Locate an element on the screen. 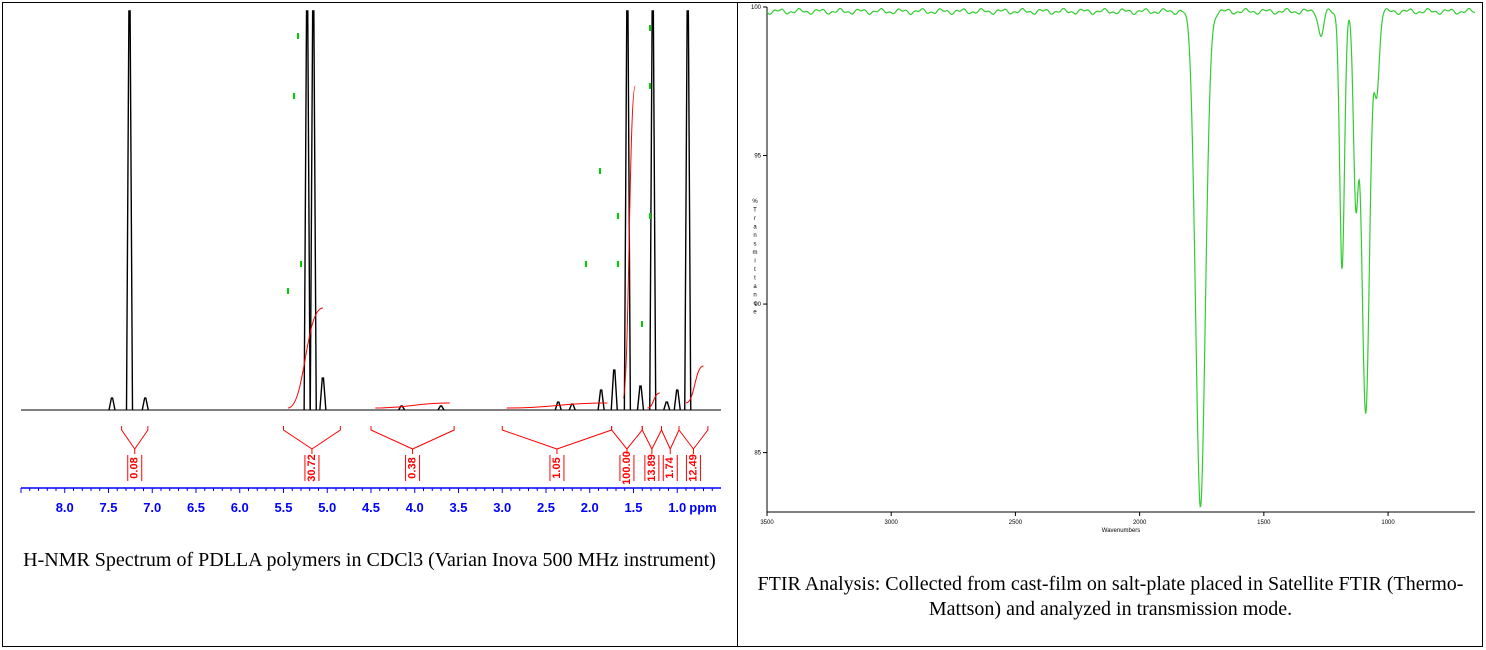  nmr-x-axis-unit: ppm is located at coordinates (702, 507).